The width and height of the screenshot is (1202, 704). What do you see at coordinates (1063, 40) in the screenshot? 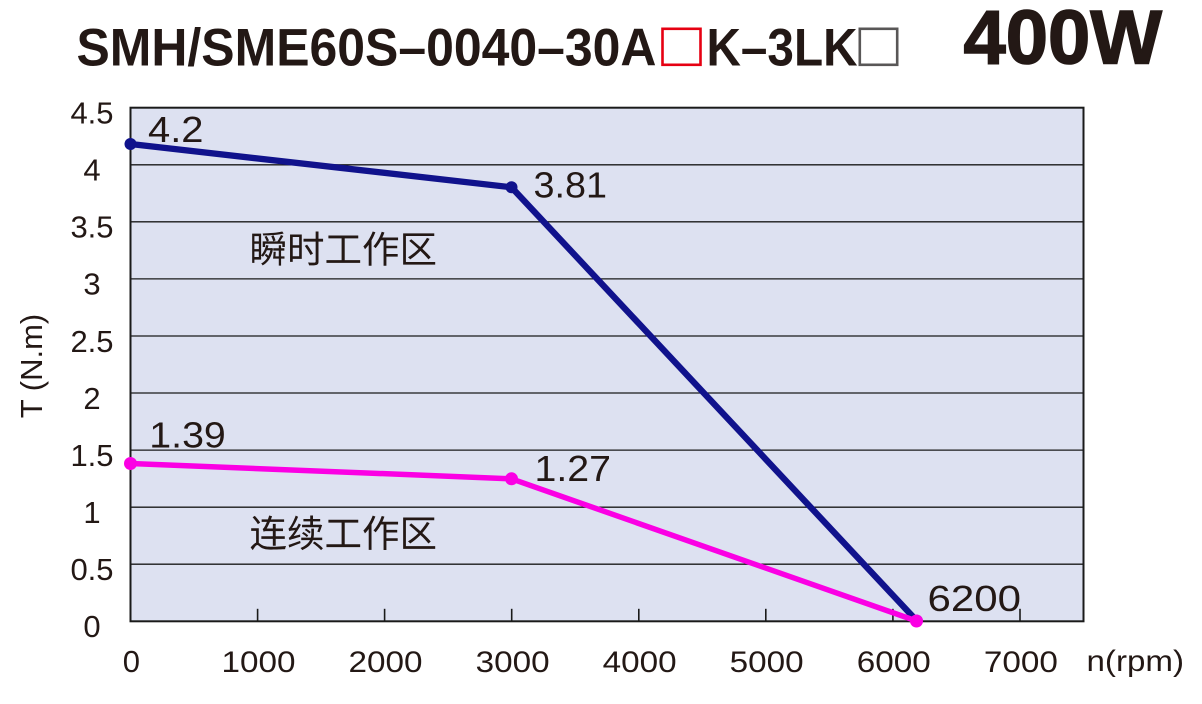
I see `svg-text: 400W` at bounding box center [1063, 40].